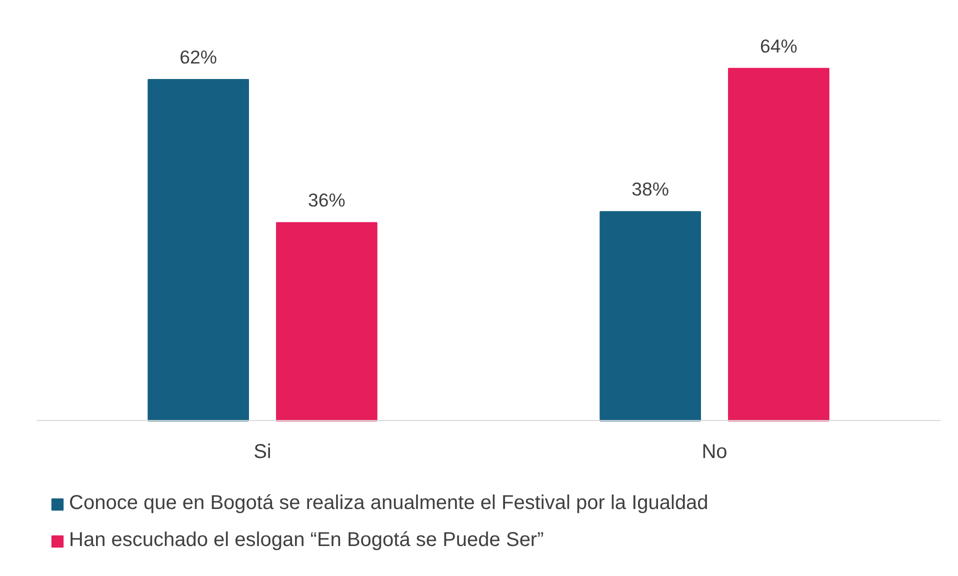  Describe the element at coordinates (650, 189) in the screenshot. I see `data-label: 38%` at that location.